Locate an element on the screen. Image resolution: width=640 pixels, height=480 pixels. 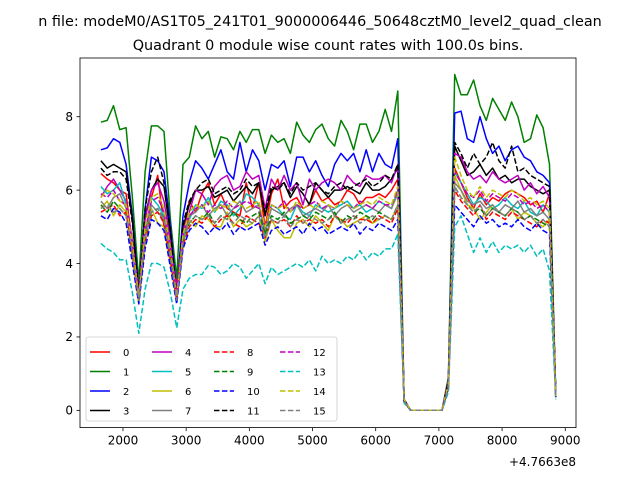
y-axis: 0 2 4 6 8 is located at coordinates (72, 264).